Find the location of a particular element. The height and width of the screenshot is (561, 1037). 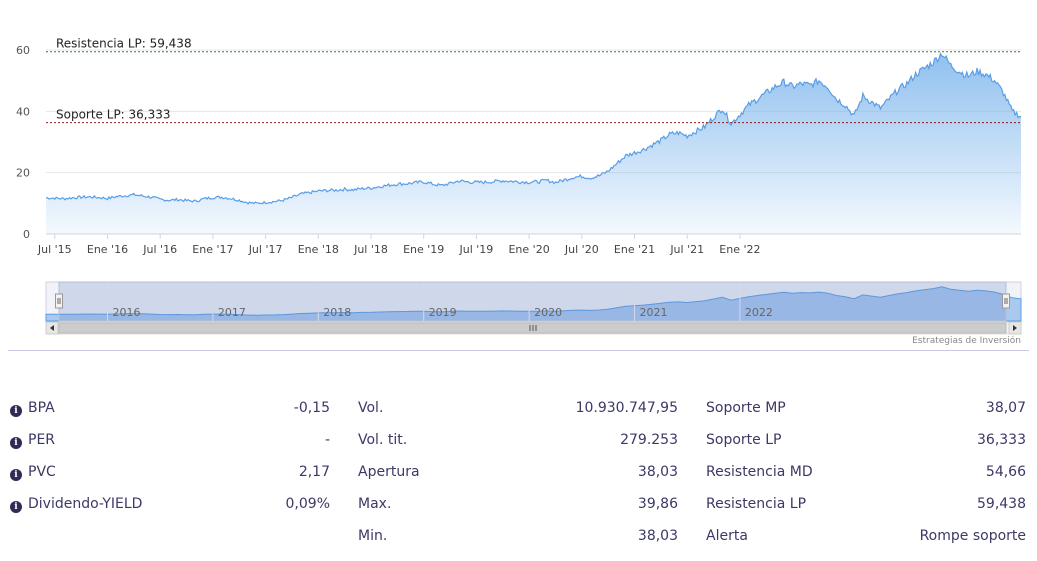

navigator-year-label: 2018 is located at coordinates (337, 312).